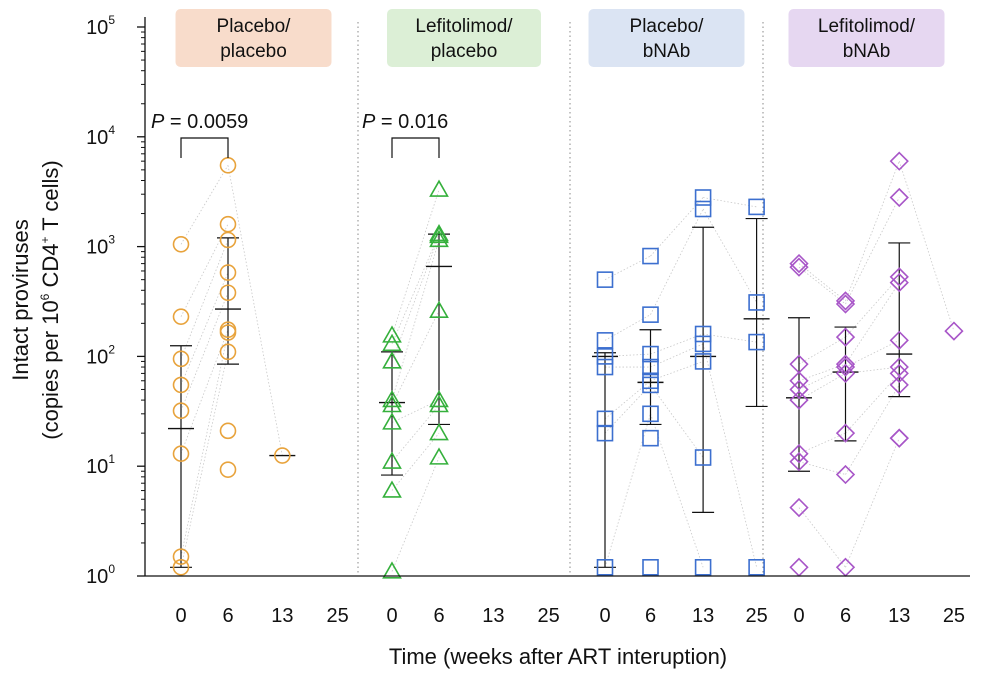 This screenshot has width=993, height=676. Describe the element at coordinates (100, 26) in the screenshot. I see `y-tick-label: 10⁵` at that location.